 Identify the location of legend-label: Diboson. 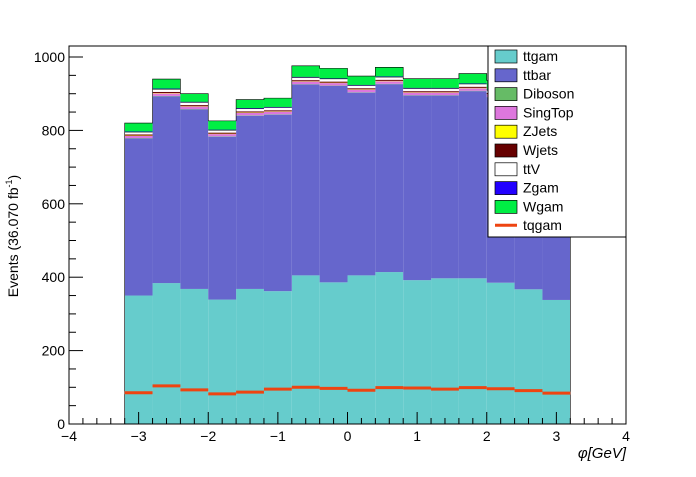
(548, 94).